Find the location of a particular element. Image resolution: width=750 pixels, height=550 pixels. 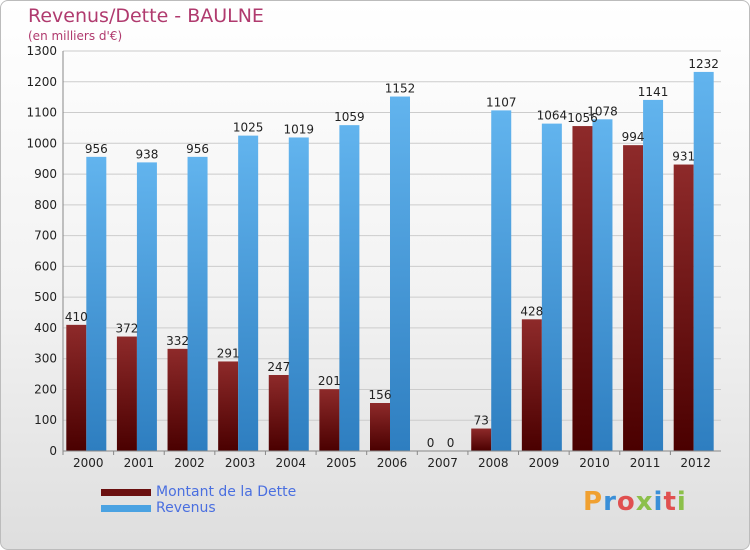

x-tick-label: 2008 is located at coordinates (493, 463).